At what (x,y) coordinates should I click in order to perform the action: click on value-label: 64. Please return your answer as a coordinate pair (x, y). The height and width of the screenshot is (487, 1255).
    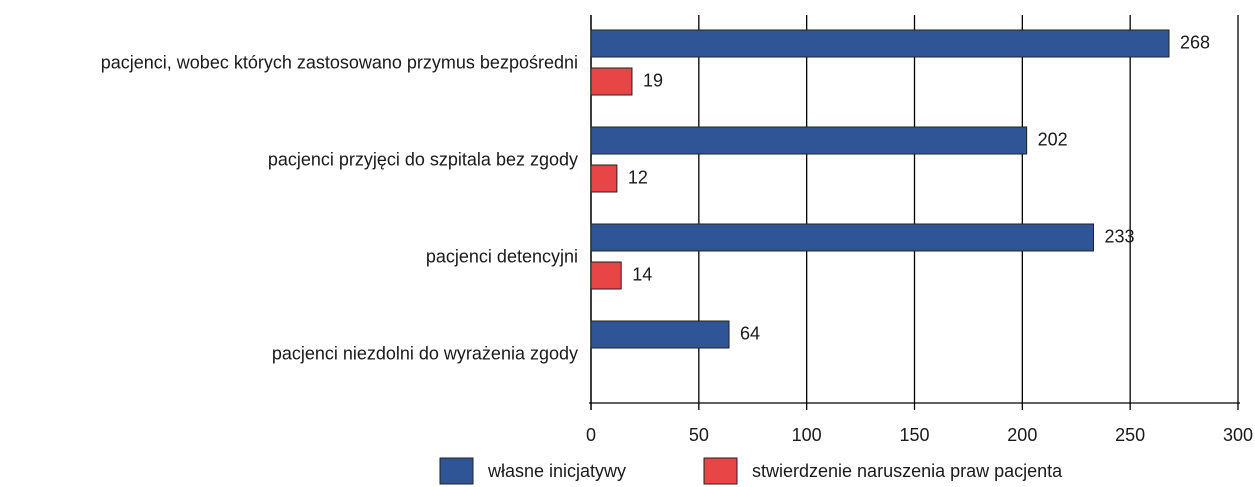
    Looking at the image, I should click on (750, 333).